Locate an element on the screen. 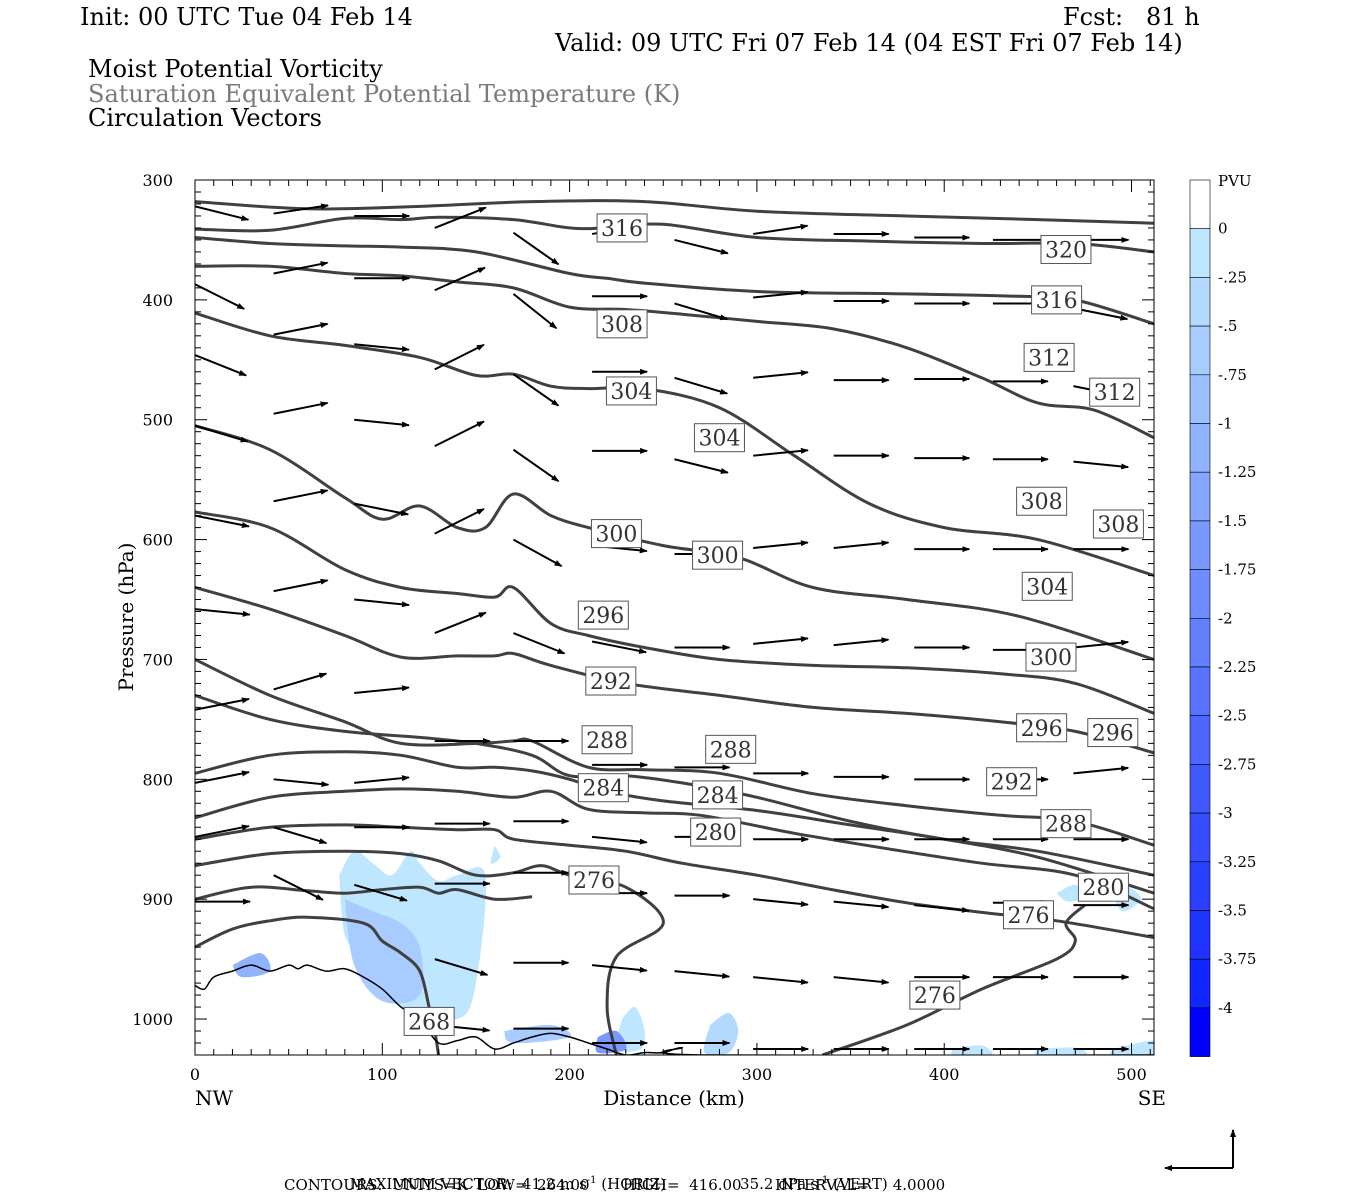 Image resolution: width=1350 pixels, height=1200 pixels. contour-label: 280 is located at coordinates (716, 833).